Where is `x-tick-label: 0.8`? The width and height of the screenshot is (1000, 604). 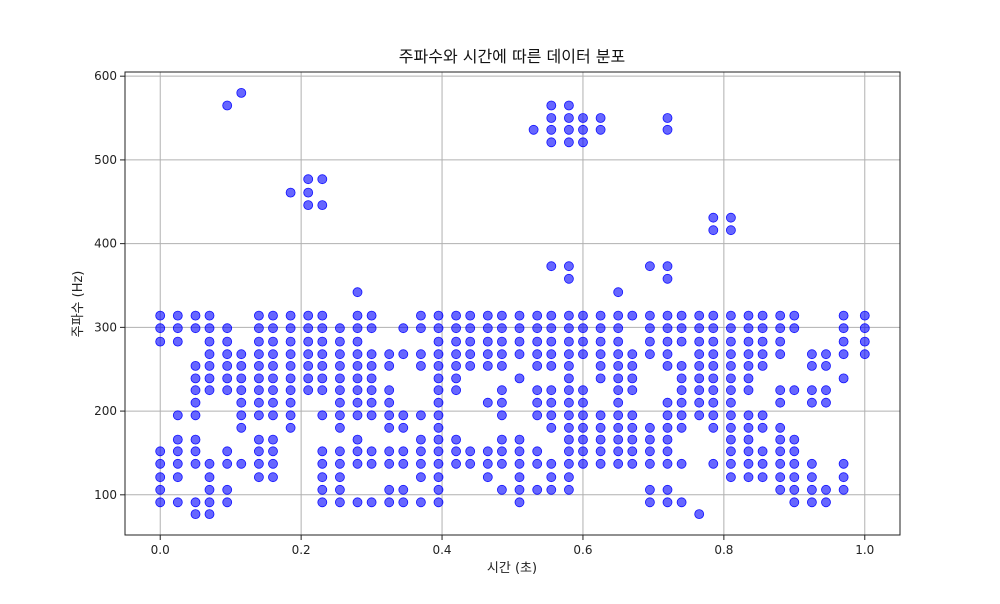
x-tick-label: 0.8 is located at coordinates (723, 550).